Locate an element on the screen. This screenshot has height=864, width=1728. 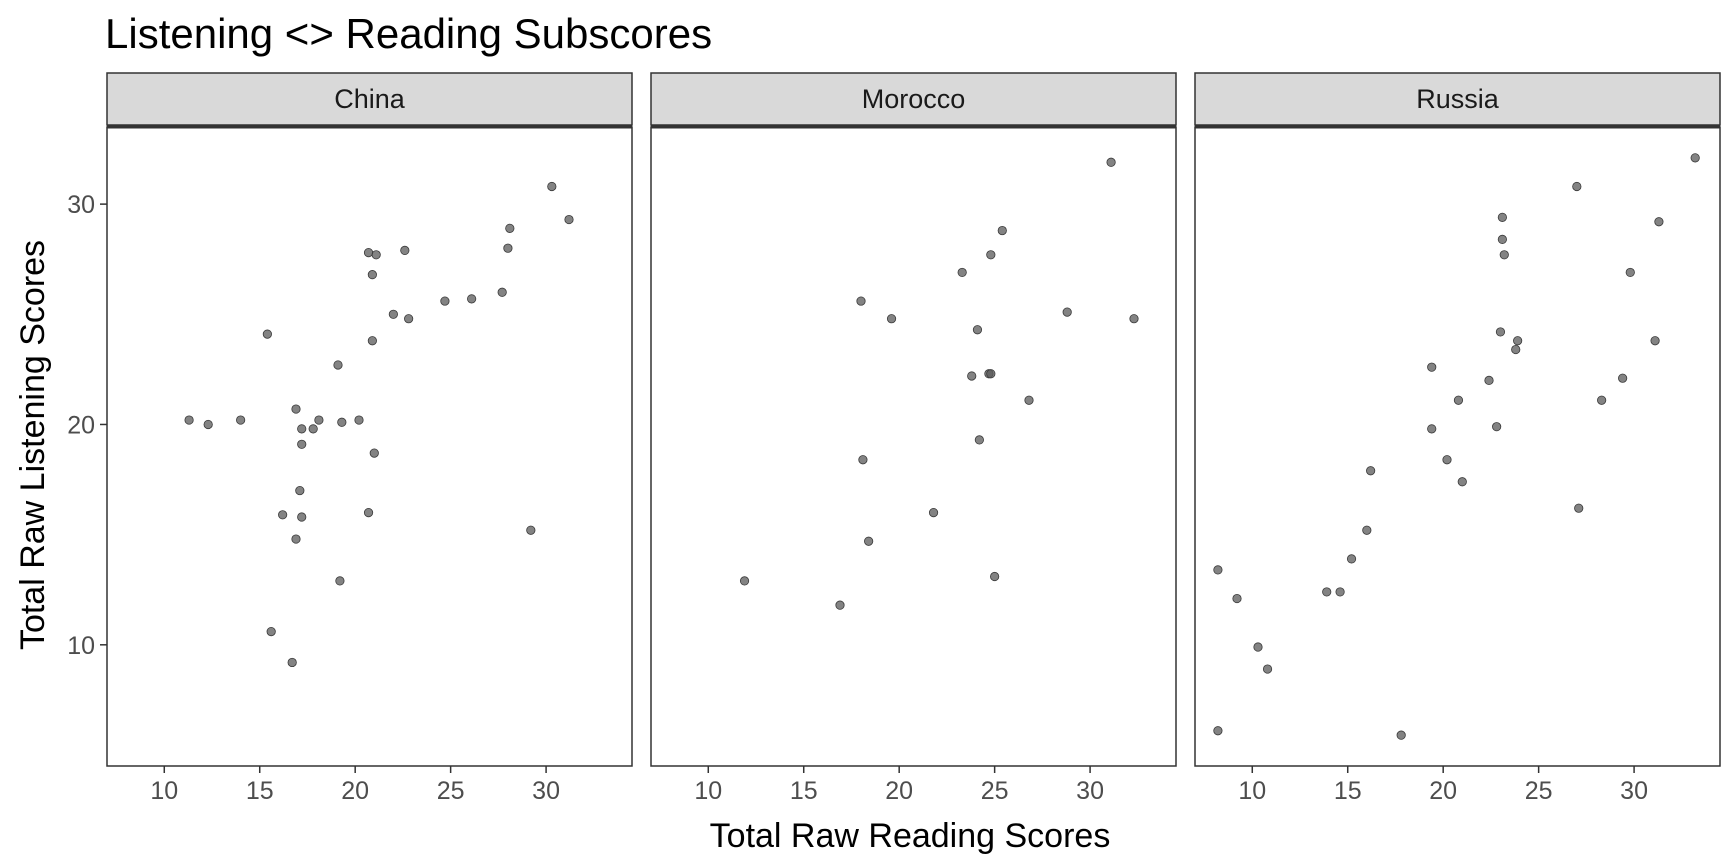
x-tick-label-russia-15: 15 is located at coordinates (1348, 791).